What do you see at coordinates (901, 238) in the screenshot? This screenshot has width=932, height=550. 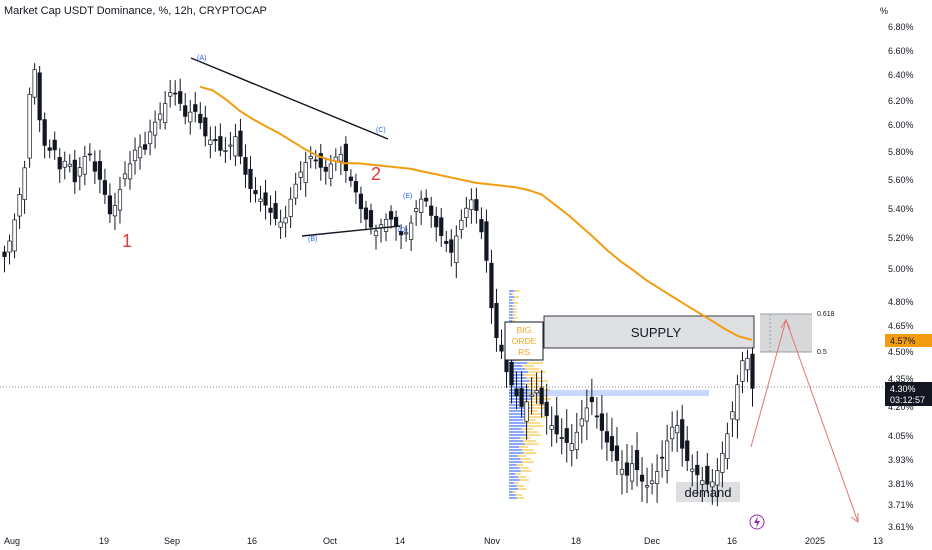 I see `y-tick-label: 5.20%` at bounding box center [901, 238].